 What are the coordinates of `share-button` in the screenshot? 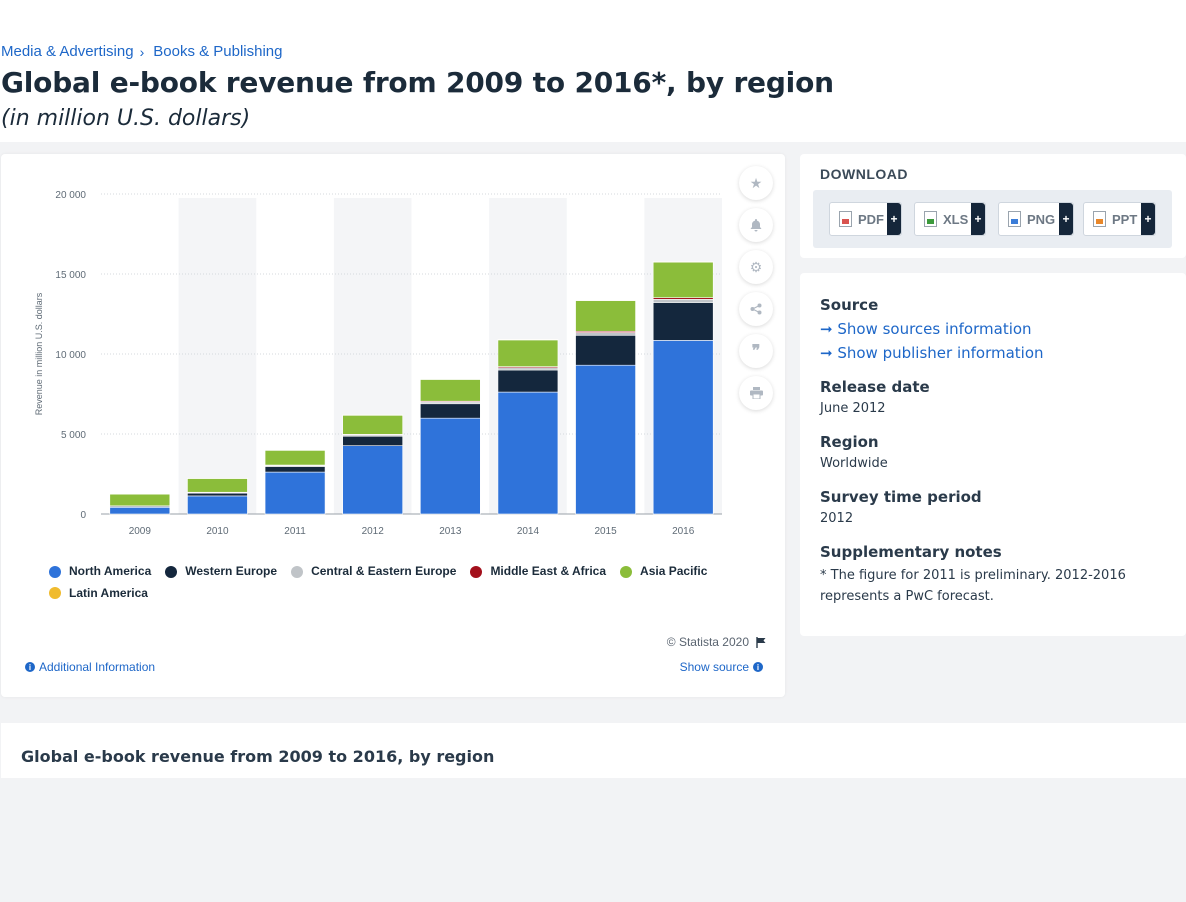 It's located at (756, 309).